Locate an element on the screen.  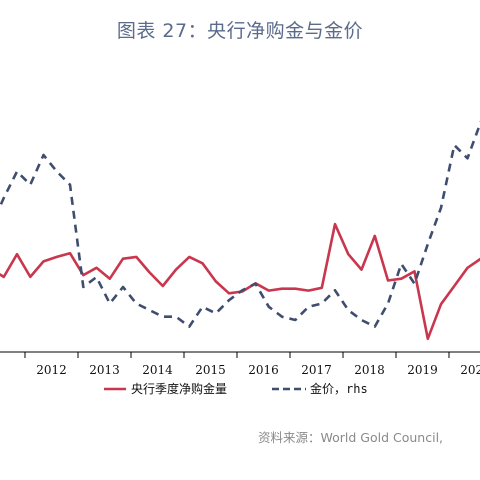
x-tick-label: 2013 is located at coordinates (104, 370).